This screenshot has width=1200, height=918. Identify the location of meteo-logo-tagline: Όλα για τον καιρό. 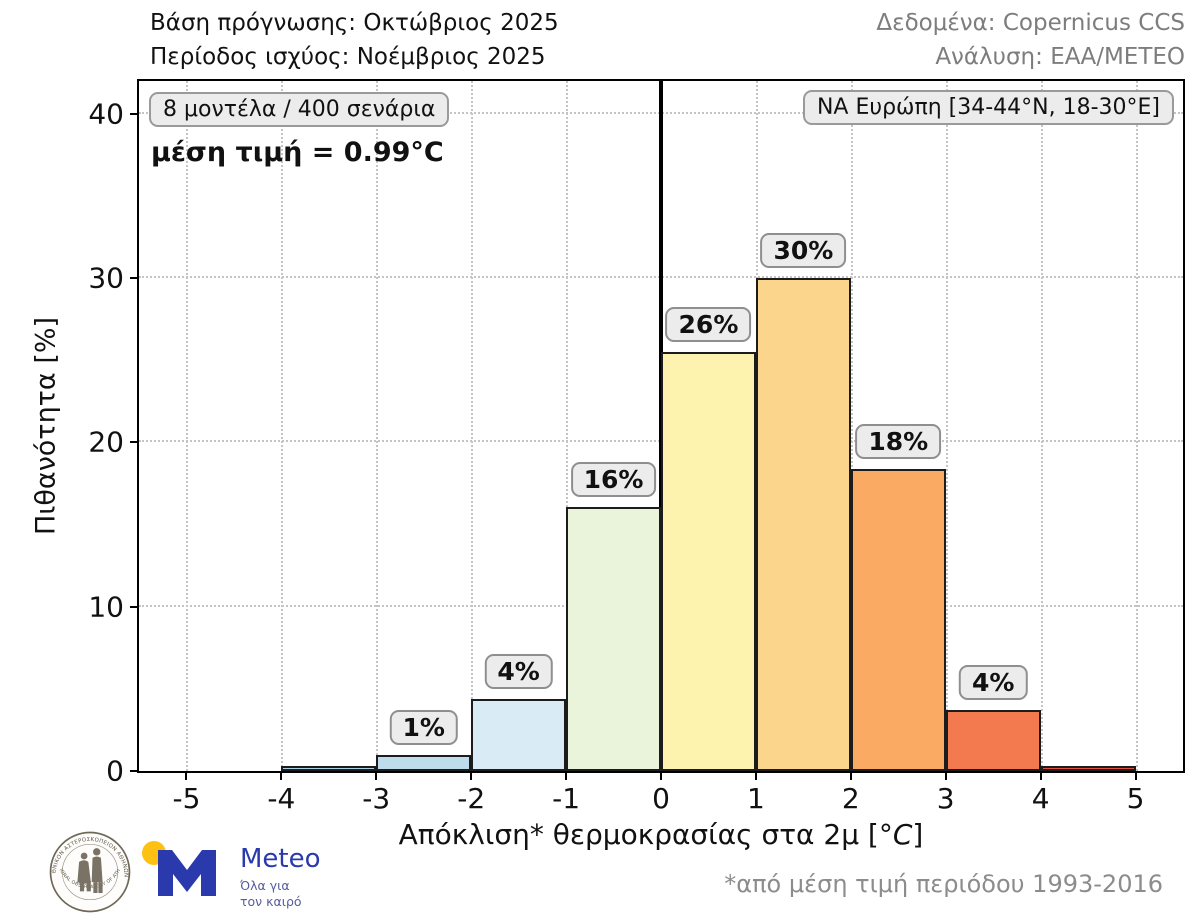
(271, 894).